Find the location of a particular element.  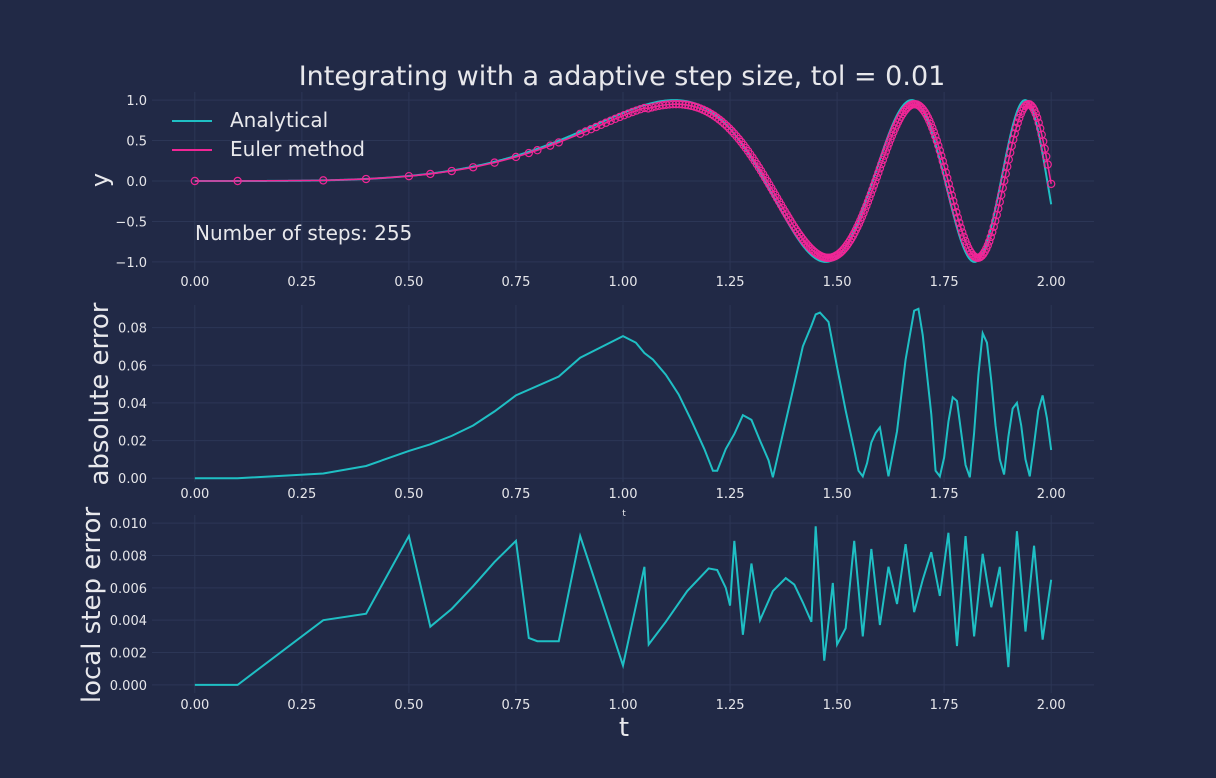

absolute-error-xtick-label: 1.75 is located at coordinates (944, 494).